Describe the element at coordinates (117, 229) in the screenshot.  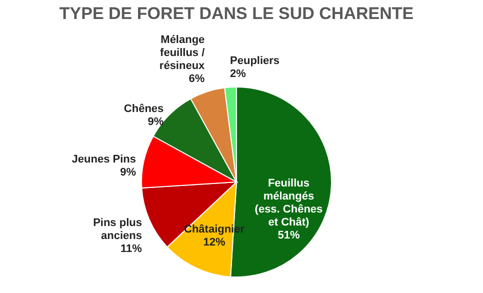
I see `slice-label: Pins plus anciens` at that location.